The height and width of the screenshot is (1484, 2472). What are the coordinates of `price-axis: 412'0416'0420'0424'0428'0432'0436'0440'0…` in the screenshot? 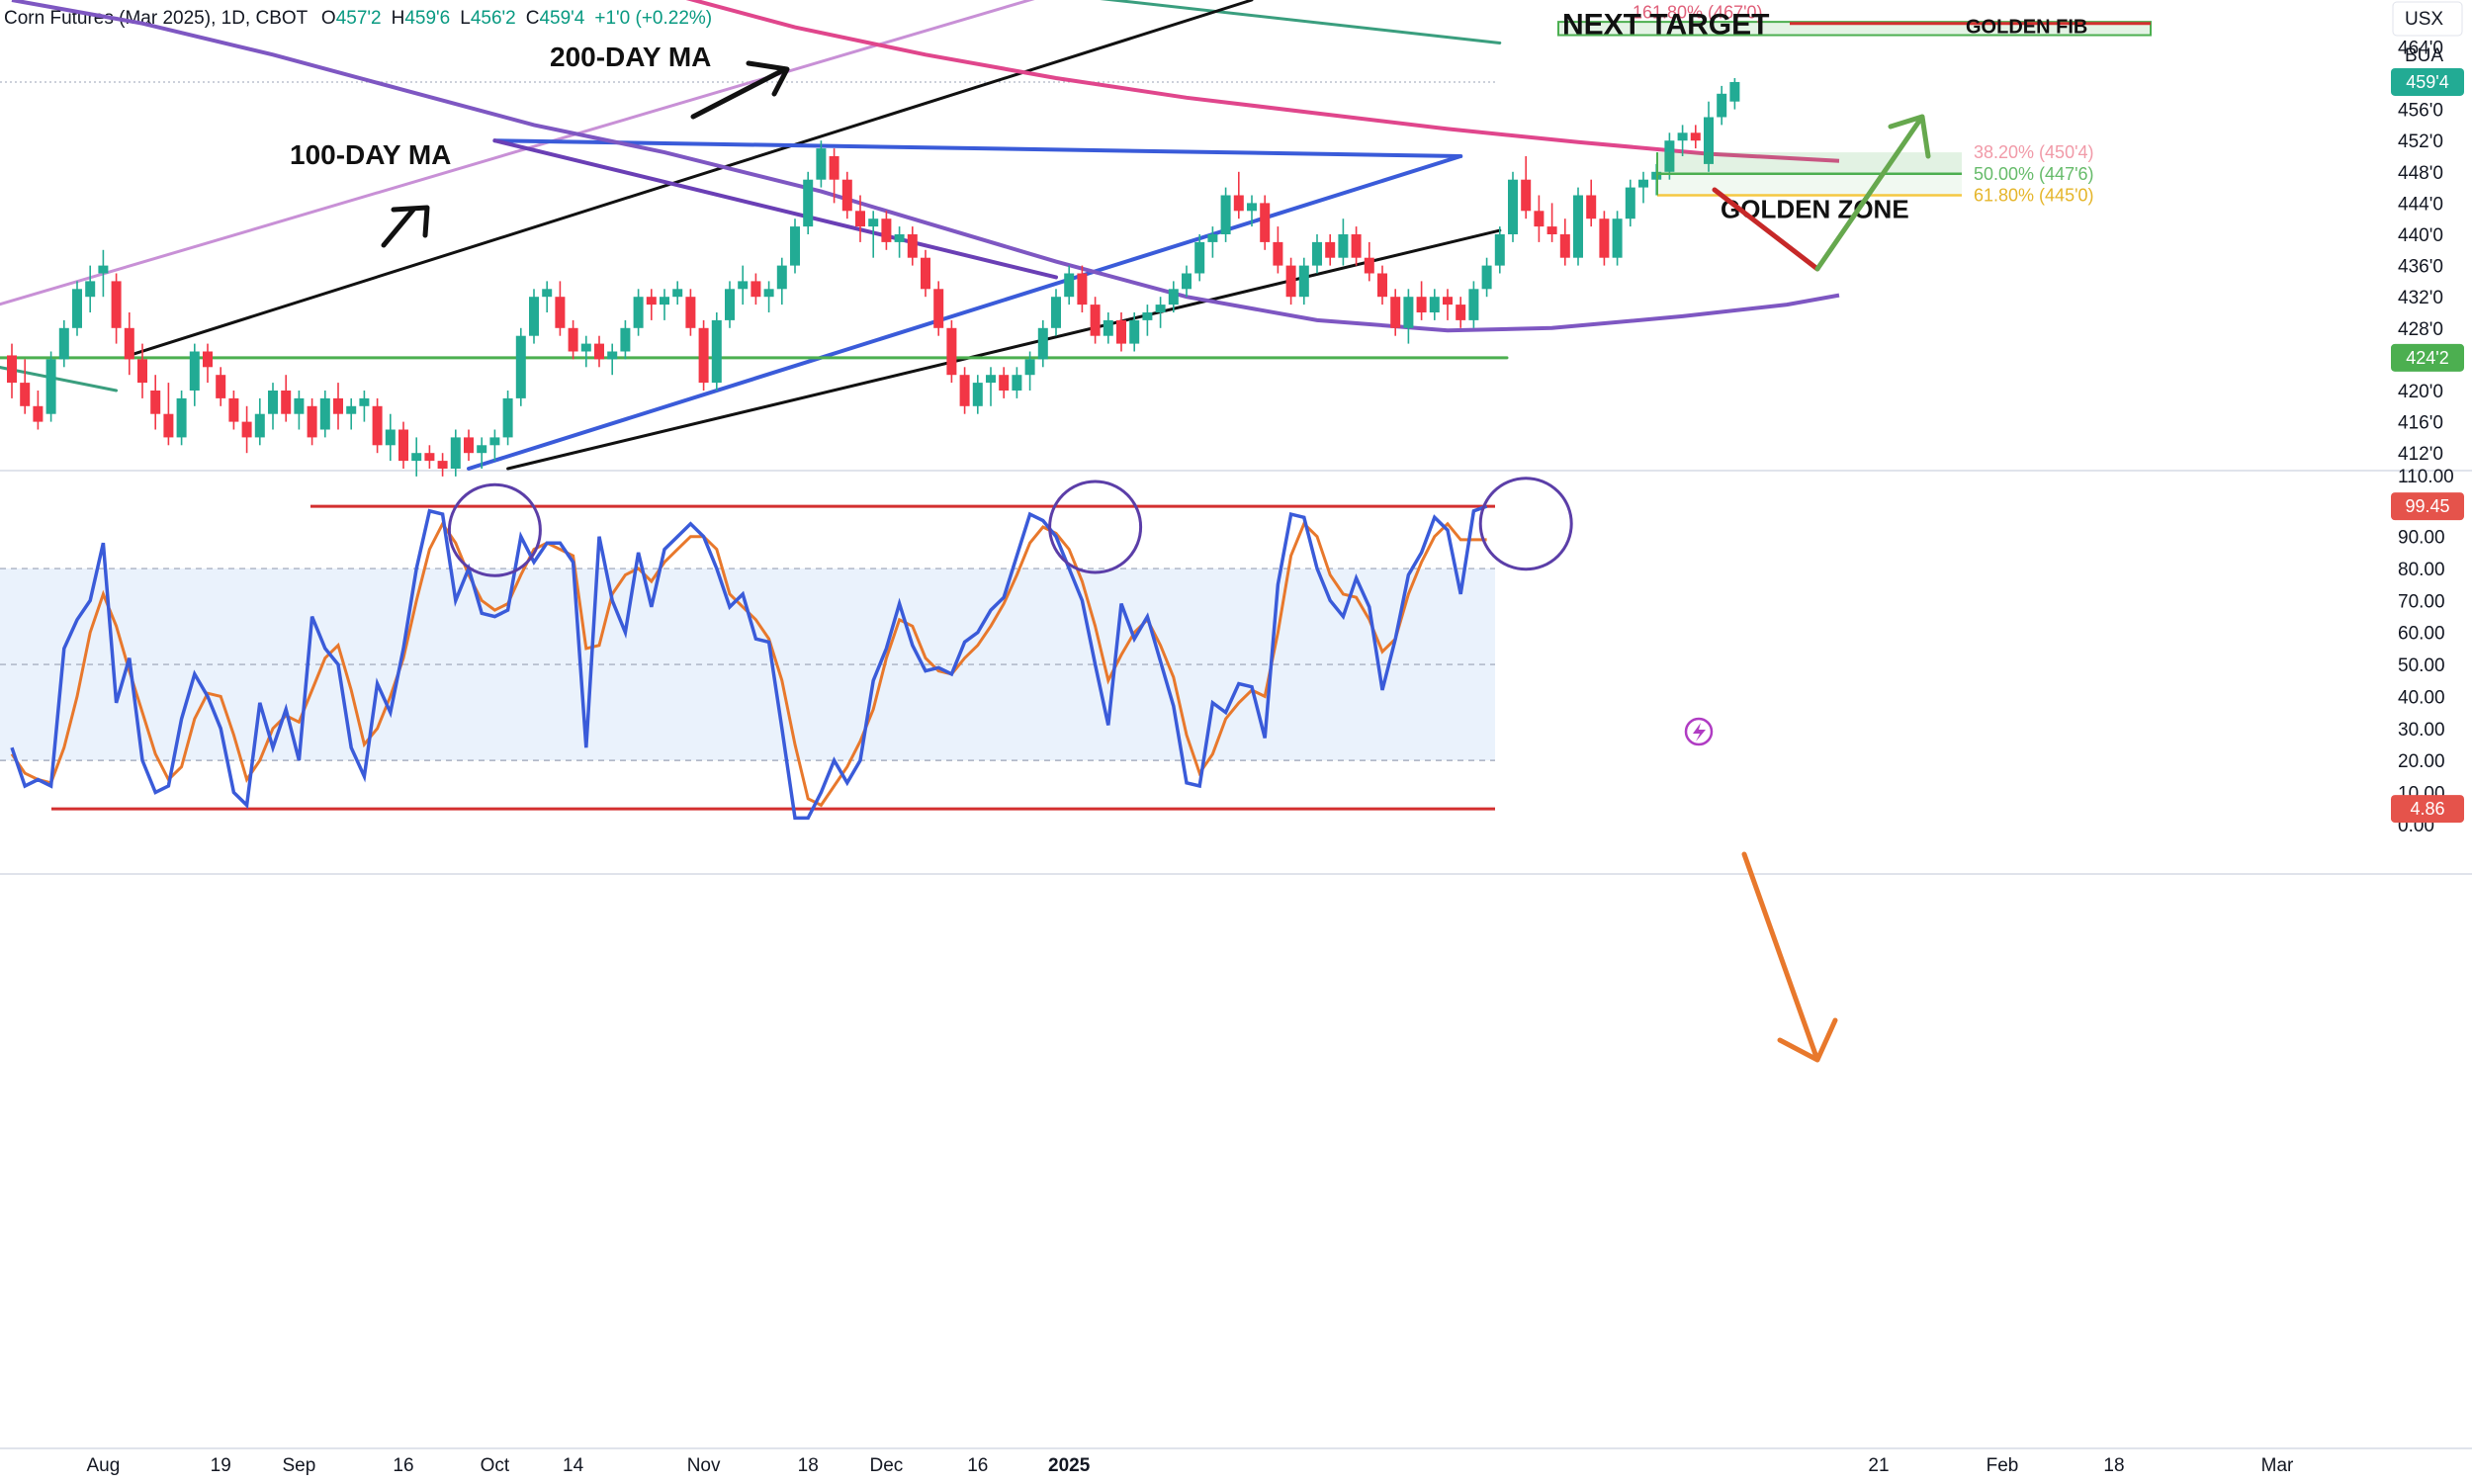 It's located at (2426, 436).